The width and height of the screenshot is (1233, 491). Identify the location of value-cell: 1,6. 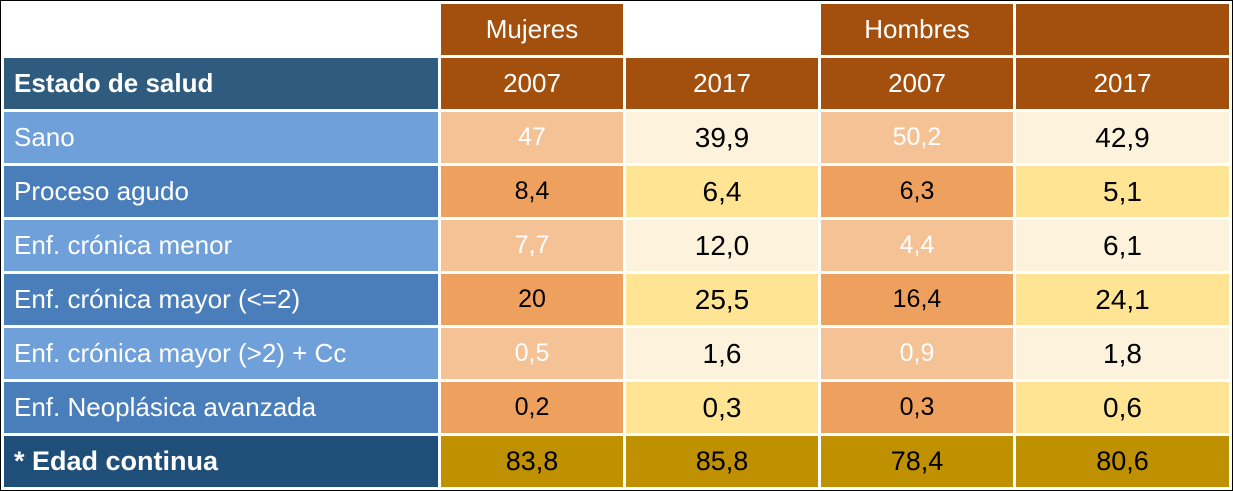
(722, 353).